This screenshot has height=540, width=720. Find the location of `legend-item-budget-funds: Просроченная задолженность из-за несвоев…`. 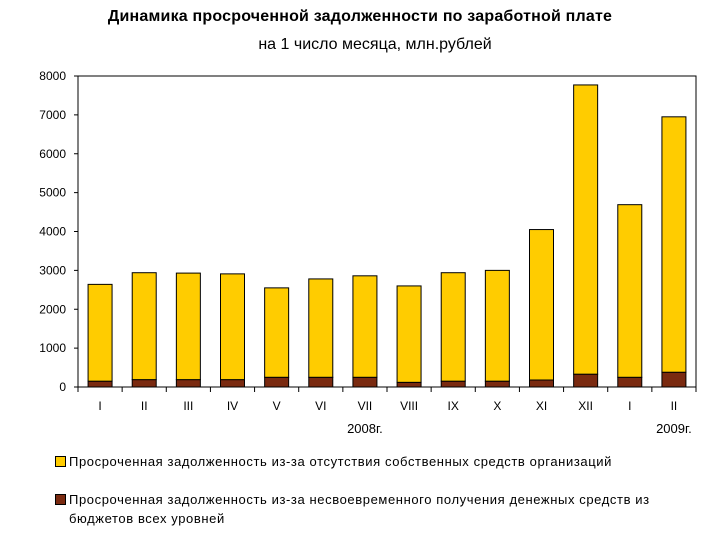

legend-item-budget-funds: Просроченная задолженность из-за несвоев… is located at coordinates (380, 509).